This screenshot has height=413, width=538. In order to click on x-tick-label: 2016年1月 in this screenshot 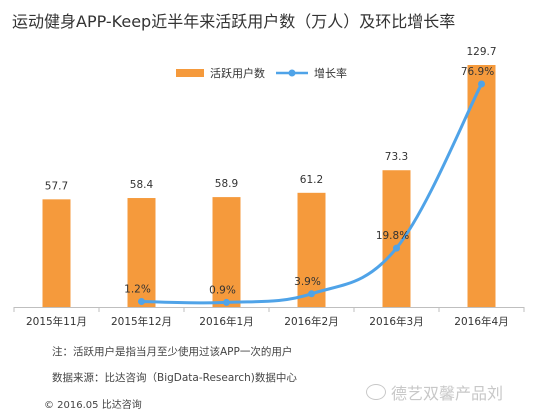, I will do `click(226, 321)`.